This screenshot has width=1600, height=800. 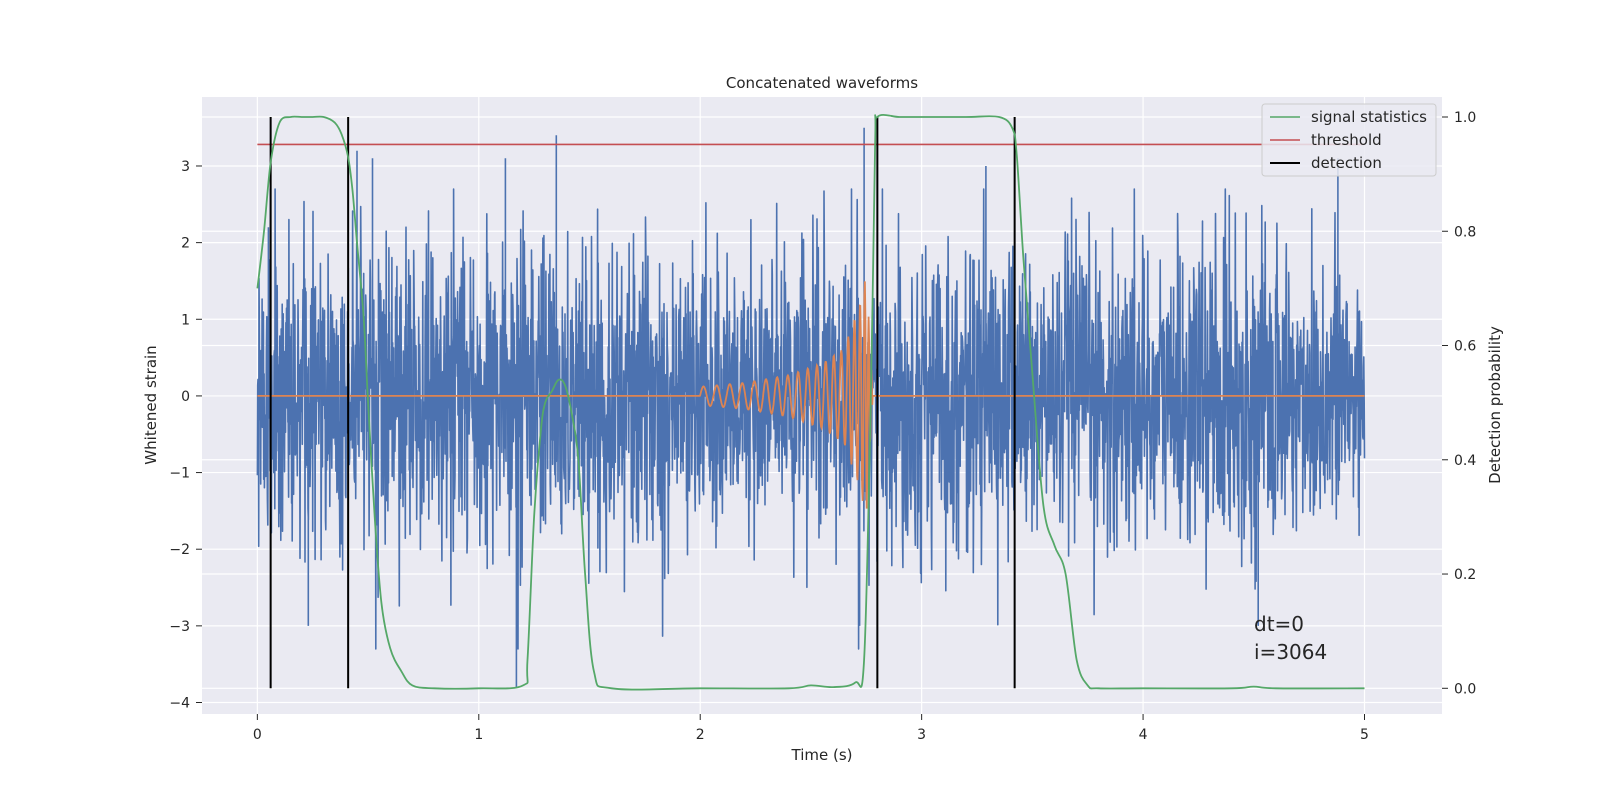 What do you see at coordinates (1290, 652) in the screenshot?
I see `annotation-i: i=3064` at bounding box center [1290, 652].